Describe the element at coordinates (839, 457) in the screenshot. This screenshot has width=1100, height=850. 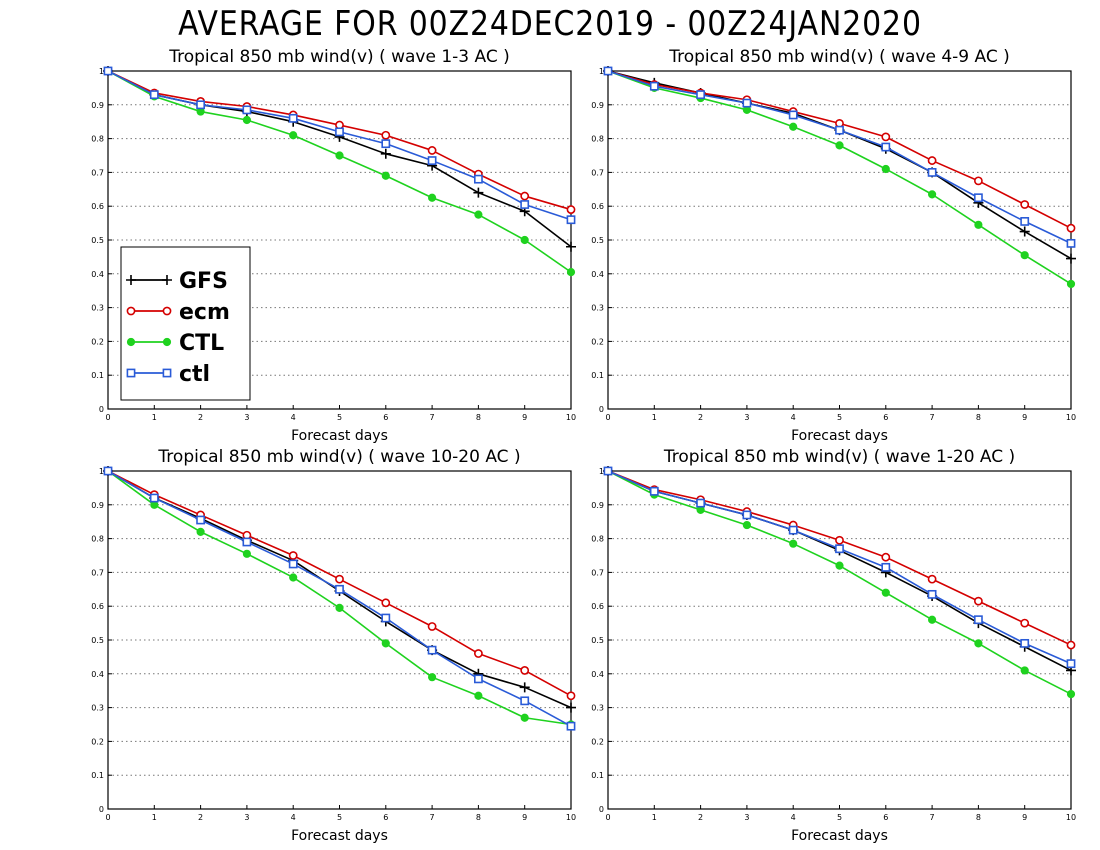
I see `chart-title: Tropical 850 mb wind(v) ( wave 1-20 AC )` at that location.